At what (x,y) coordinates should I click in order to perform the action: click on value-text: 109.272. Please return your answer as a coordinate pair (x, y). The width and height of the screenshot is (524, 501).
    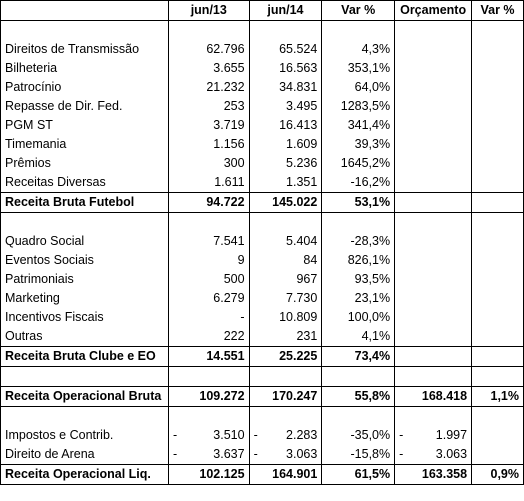
    Looking at the image, I should click on (222, 396).